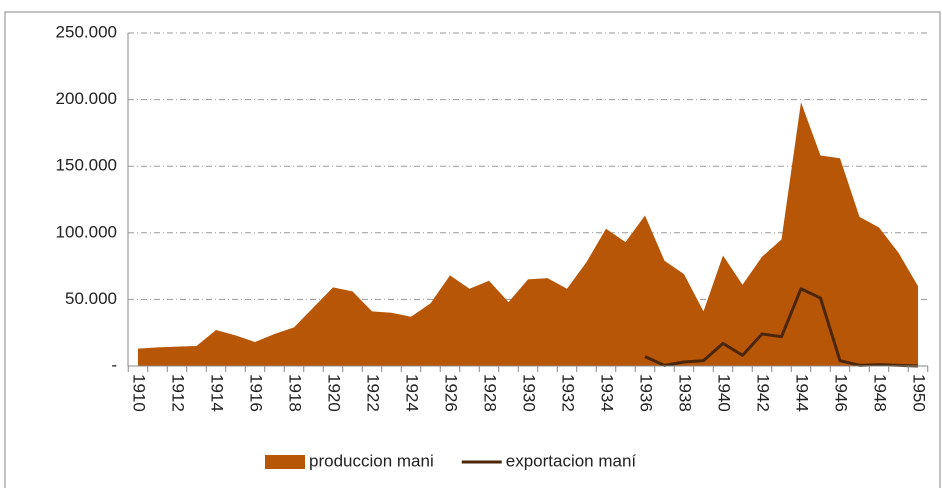 Image resolution: width=942 pixels, height=488 pixels. Describe the element at coordinates (880, 393) in the screenshot. I see `x-tick-label: 1948` at that location.